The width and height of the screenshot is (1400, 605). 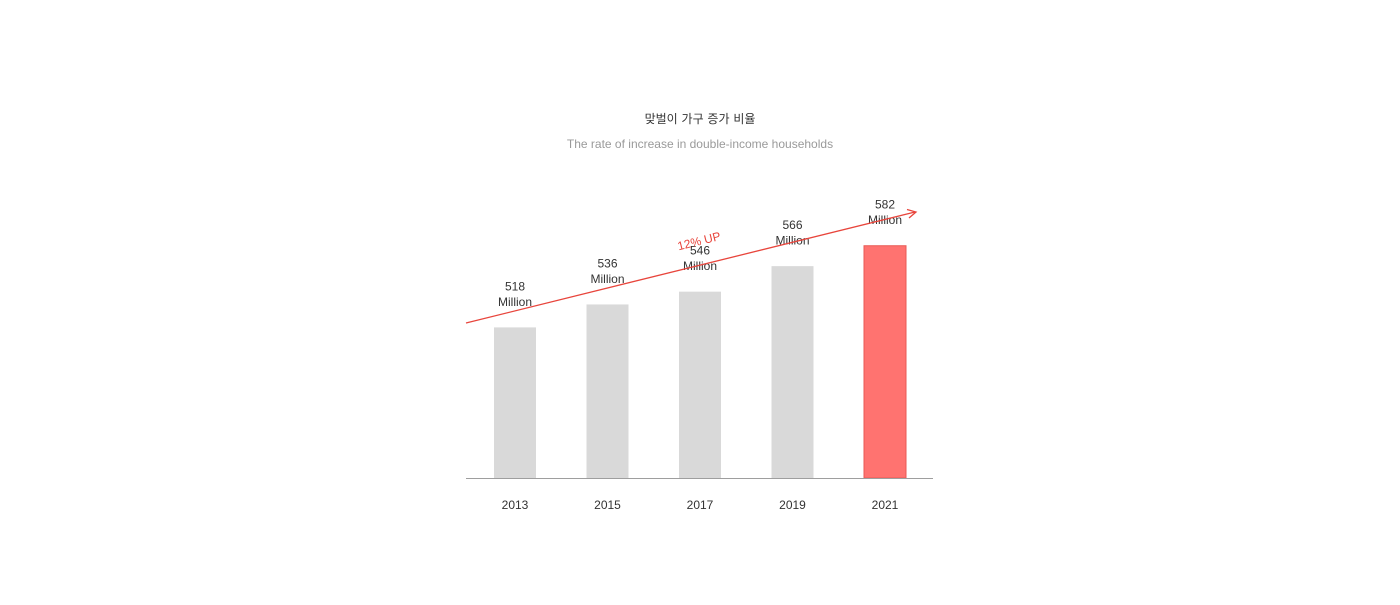 I want to click on bar-2015, so click(x=607, y=391).